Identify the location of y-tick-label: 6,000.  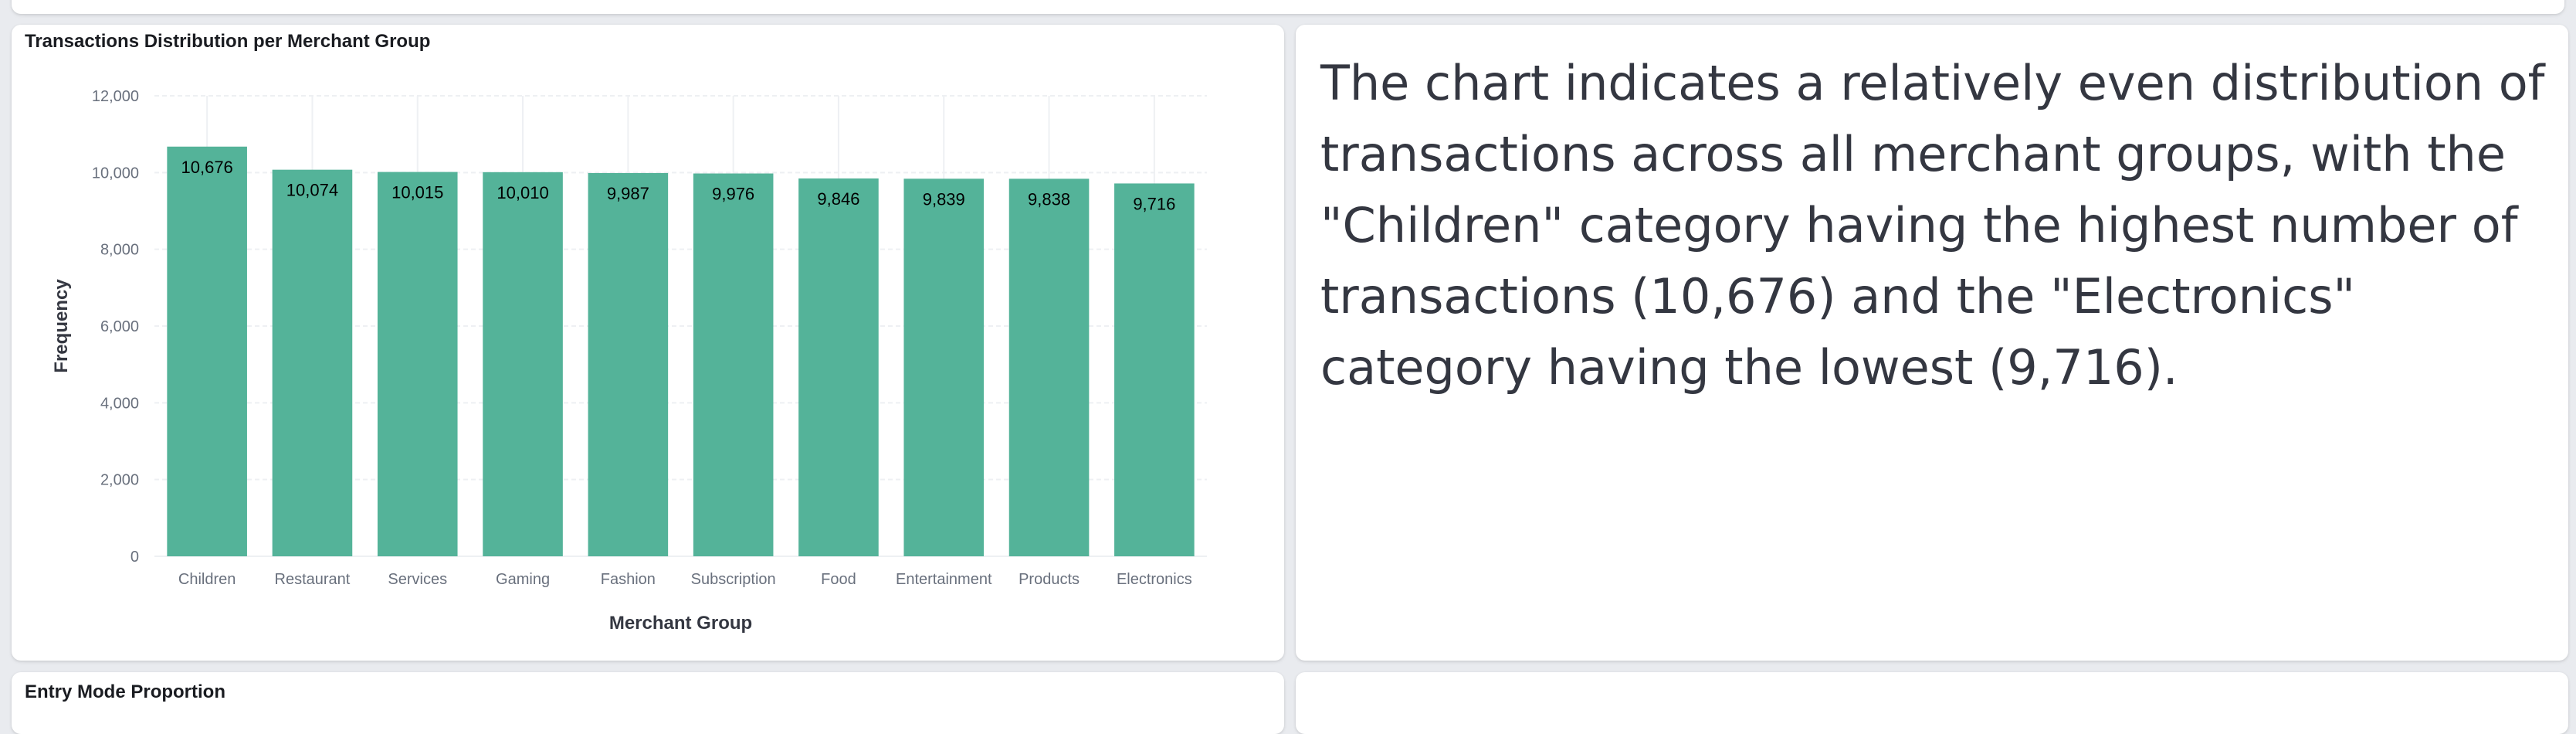
(119, 326).